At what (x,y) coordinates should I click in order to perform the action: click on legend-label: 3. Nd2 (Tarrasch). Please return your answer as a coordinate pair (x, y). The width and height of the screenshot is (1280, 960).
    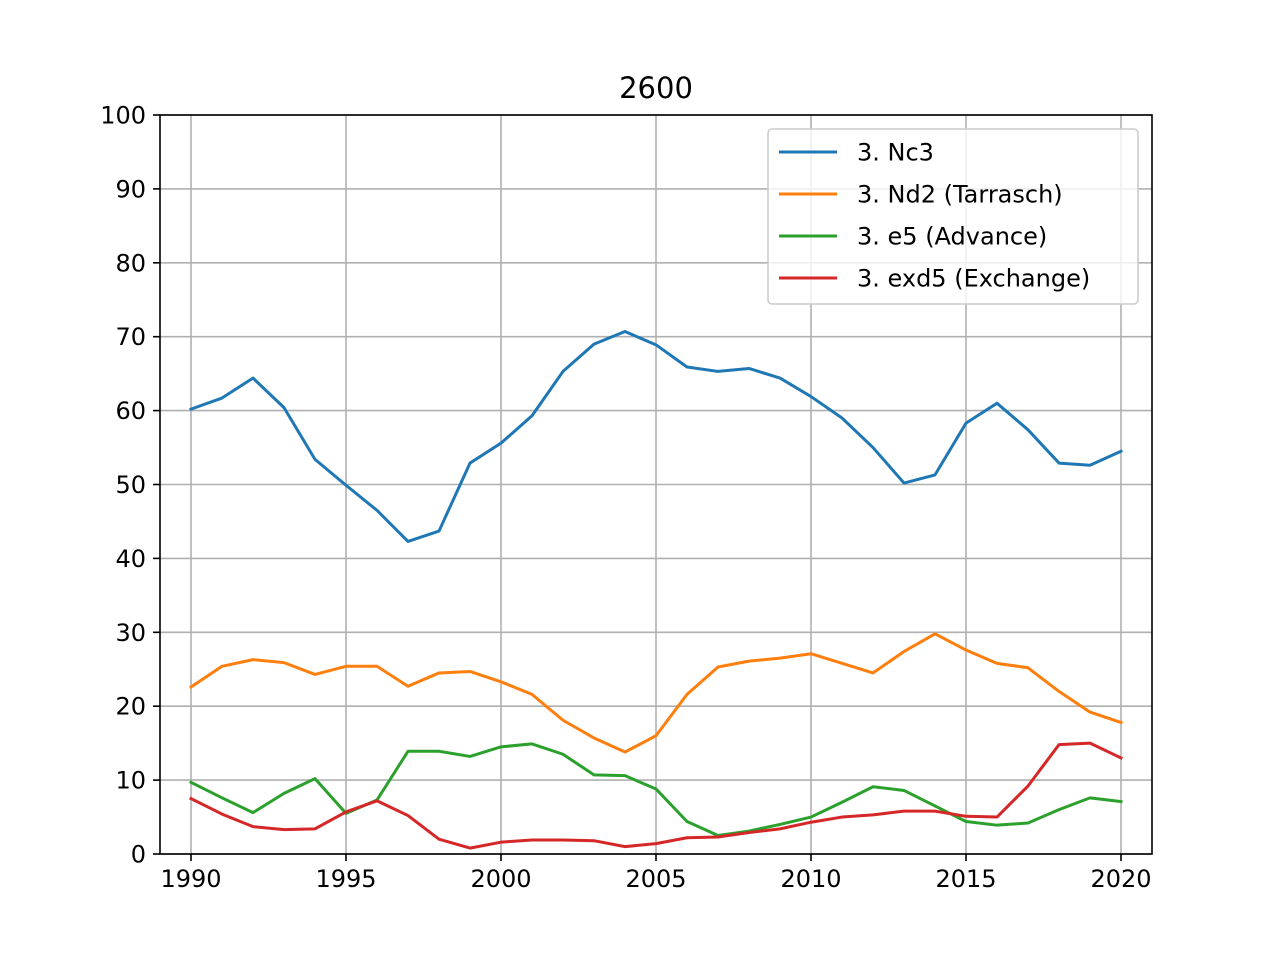
    Looking at the image, I should click on (960, 195).